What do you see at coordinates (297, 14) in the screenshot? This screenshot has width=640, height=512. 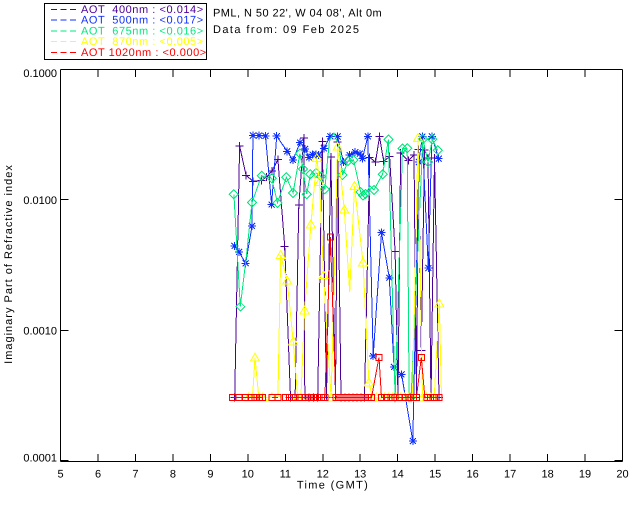 I see `svg-text:PML, N 50 22', W 04 08', Alt 0: PML, N 50 22', W 04 08', Alt 0m` at bounding box center [297, 14].